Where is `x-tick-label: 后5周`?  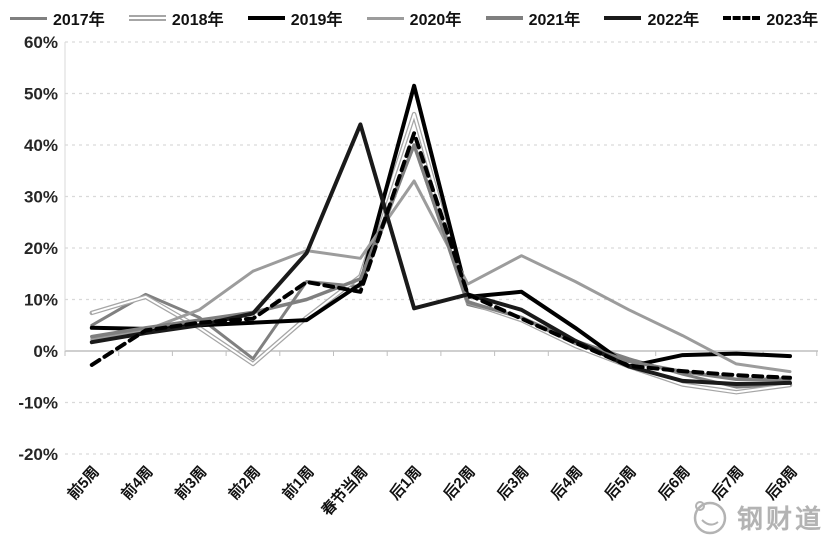 x-tick-label: 后5周 is located at coordinates (621, 483).